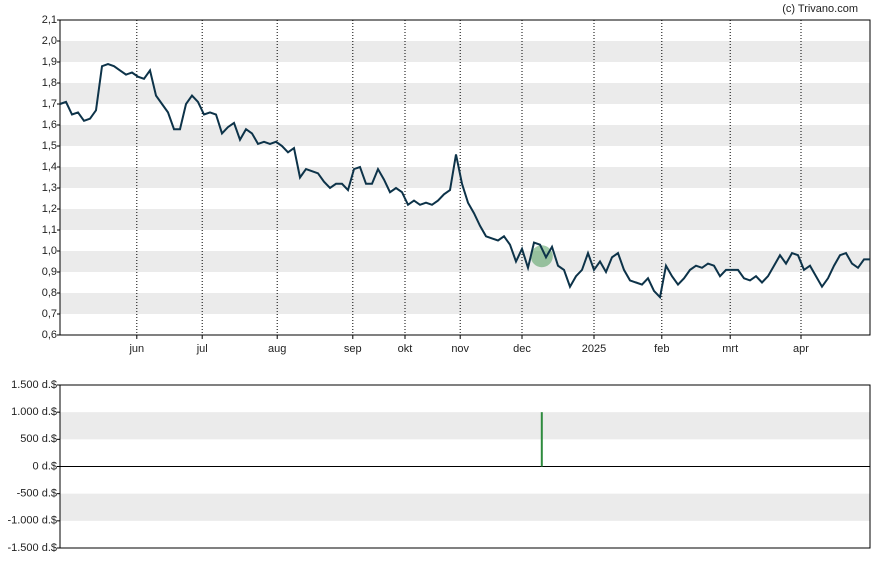 Image resolution: width=888 pixels, height=570 pixels. What do you see at coordinates (594, 349) in the screenshot?
I see `x-tick-label: 2025` at bounding box center [594, 349].